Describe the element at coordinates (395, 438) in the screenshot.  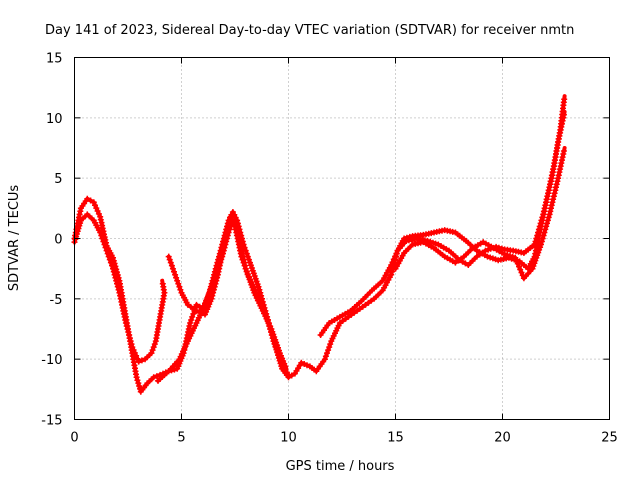
I see `x-tick-label: 15` at that location.